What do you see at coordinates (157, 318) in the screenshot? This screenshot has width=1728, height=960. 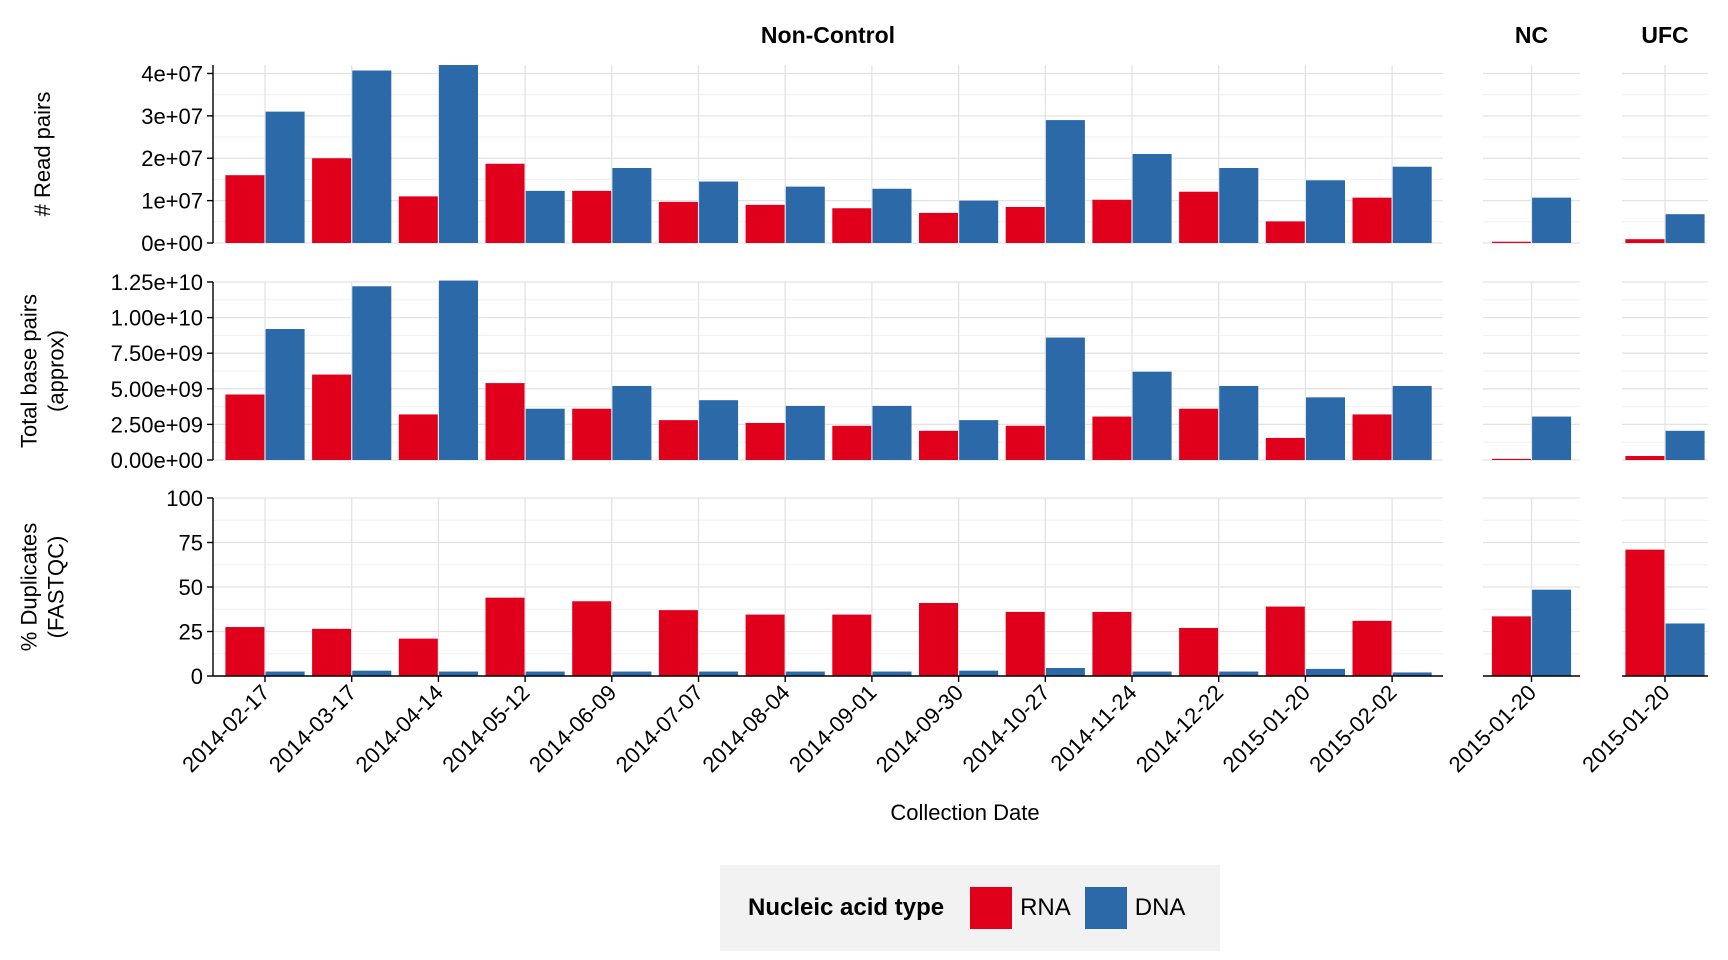 I see `y-tick-label: 1.00e+10` at bounding box center [157, 318].